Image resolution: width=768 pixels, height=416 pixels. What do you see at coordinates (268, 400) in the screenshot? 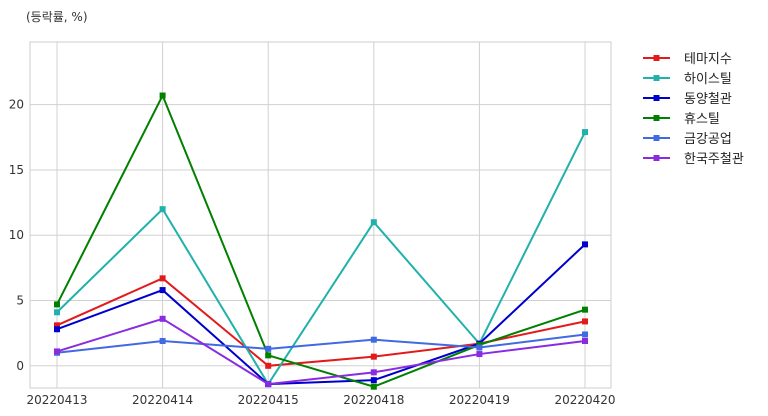
I see `x-tick-label: 20220415` at bounding box center [268, 400].